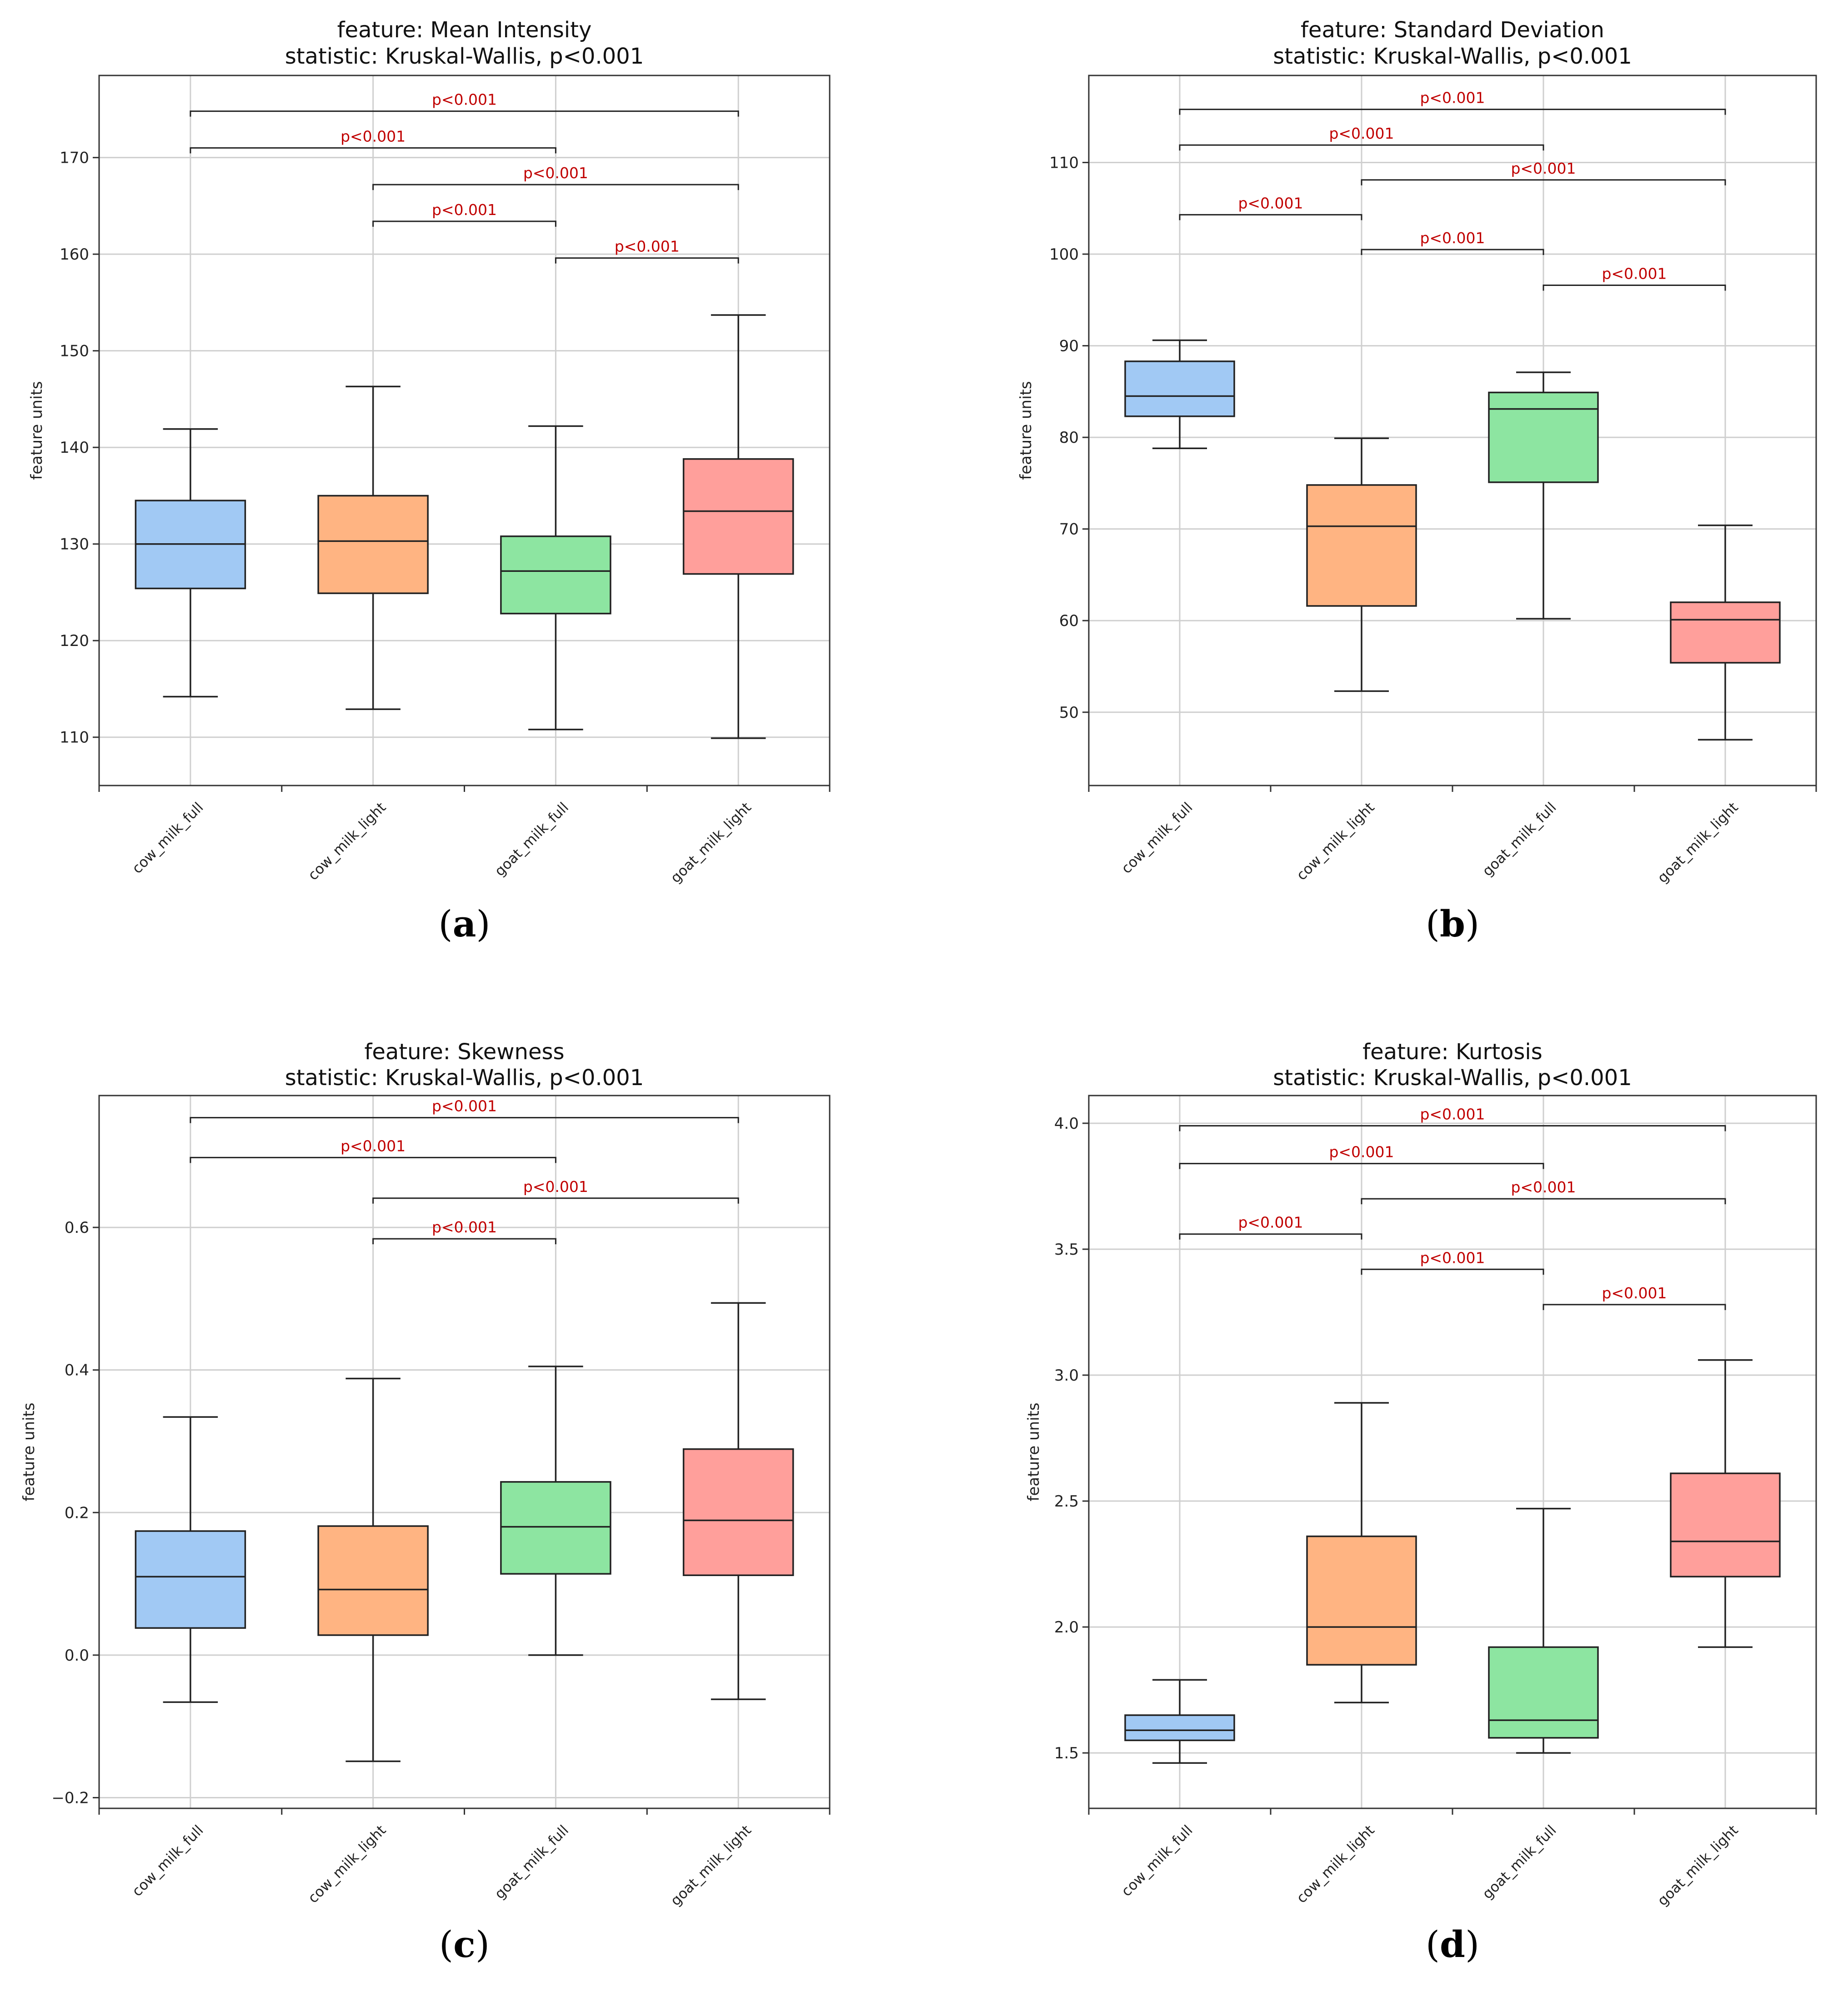 The width and height of the screenshot is (1848, 1997). Describe the element at coordinates (1064, 254) in the screenshot. I see `y-tick-label: 100` at that location.